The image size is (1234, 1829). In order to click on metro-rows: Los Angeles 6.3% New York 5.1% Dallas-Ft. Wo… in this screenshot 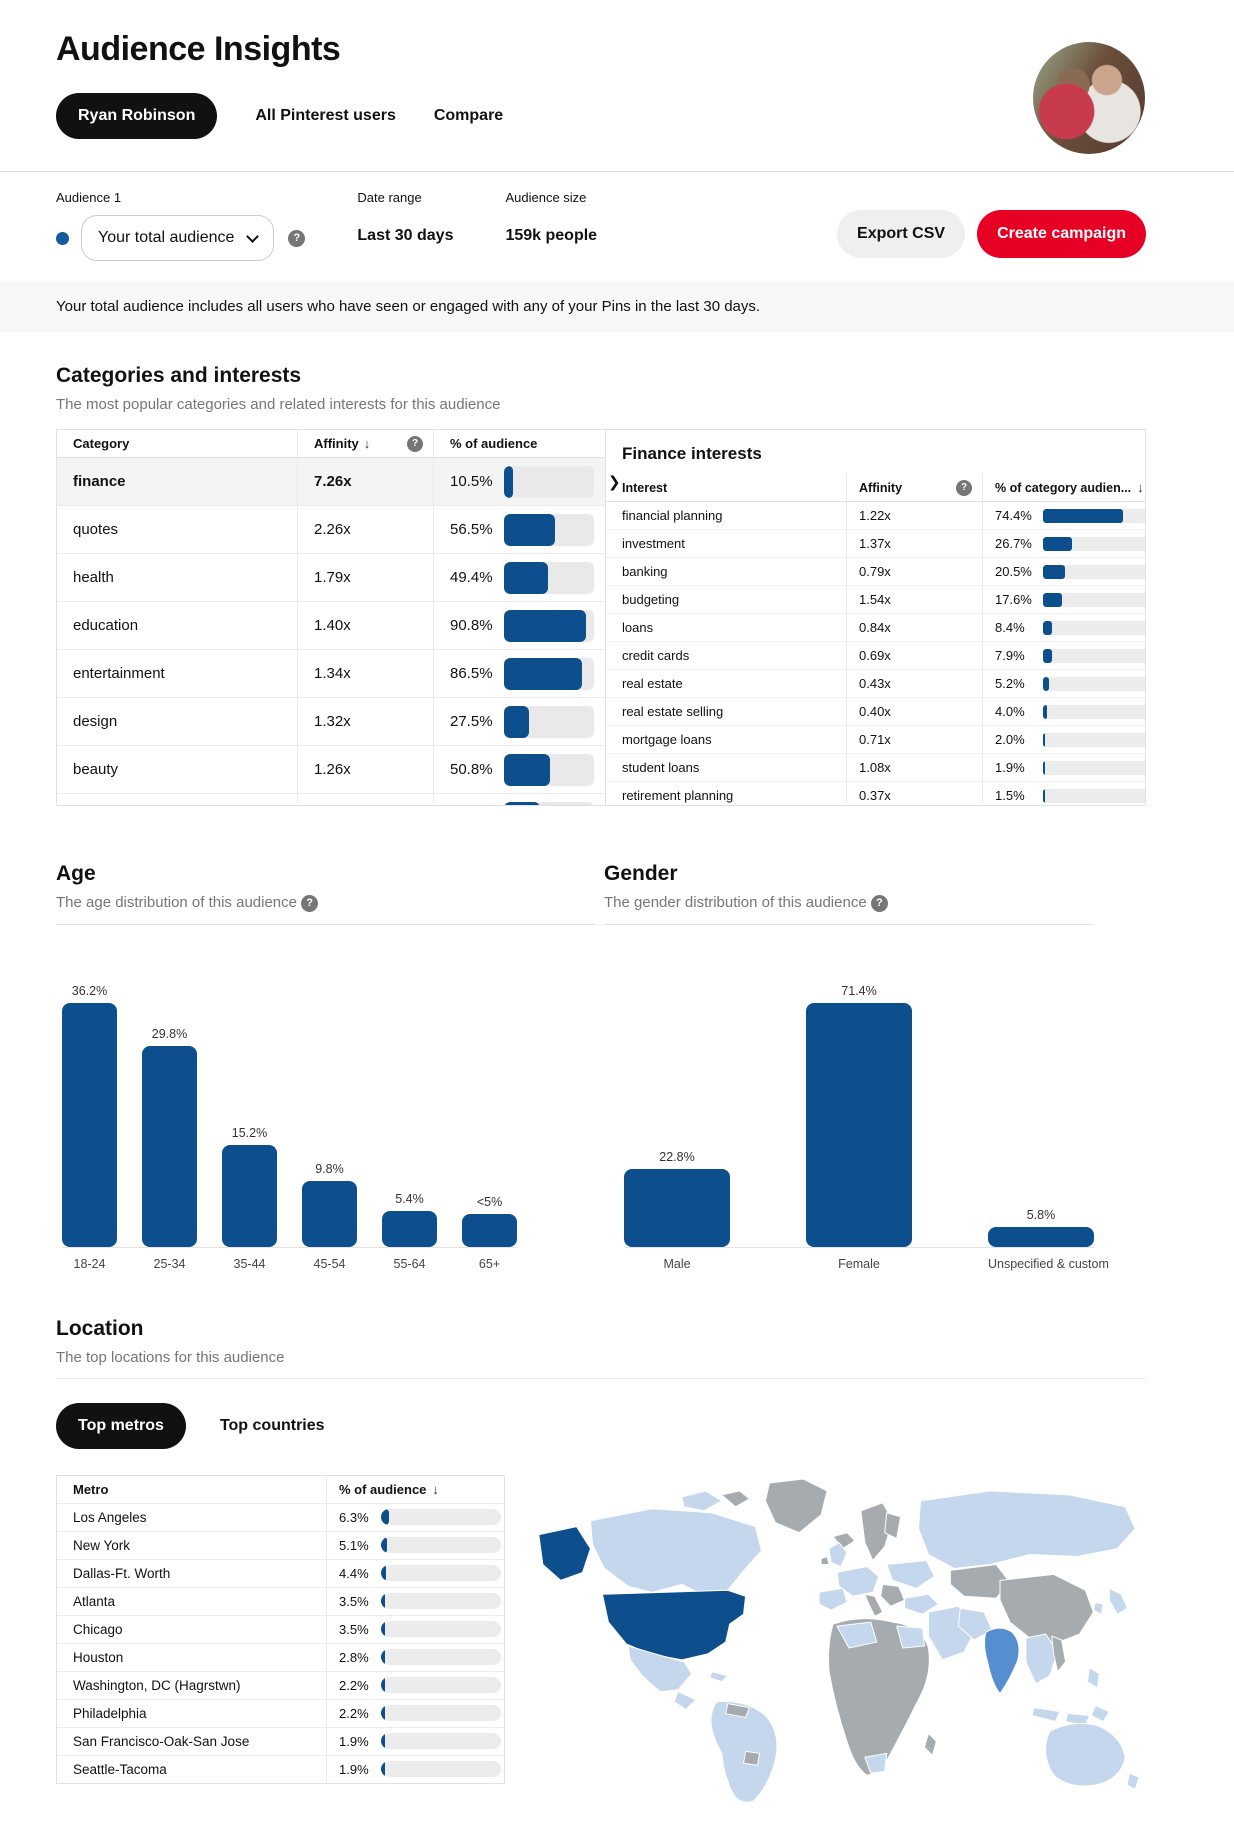, I will do `click(280, 1642)`.